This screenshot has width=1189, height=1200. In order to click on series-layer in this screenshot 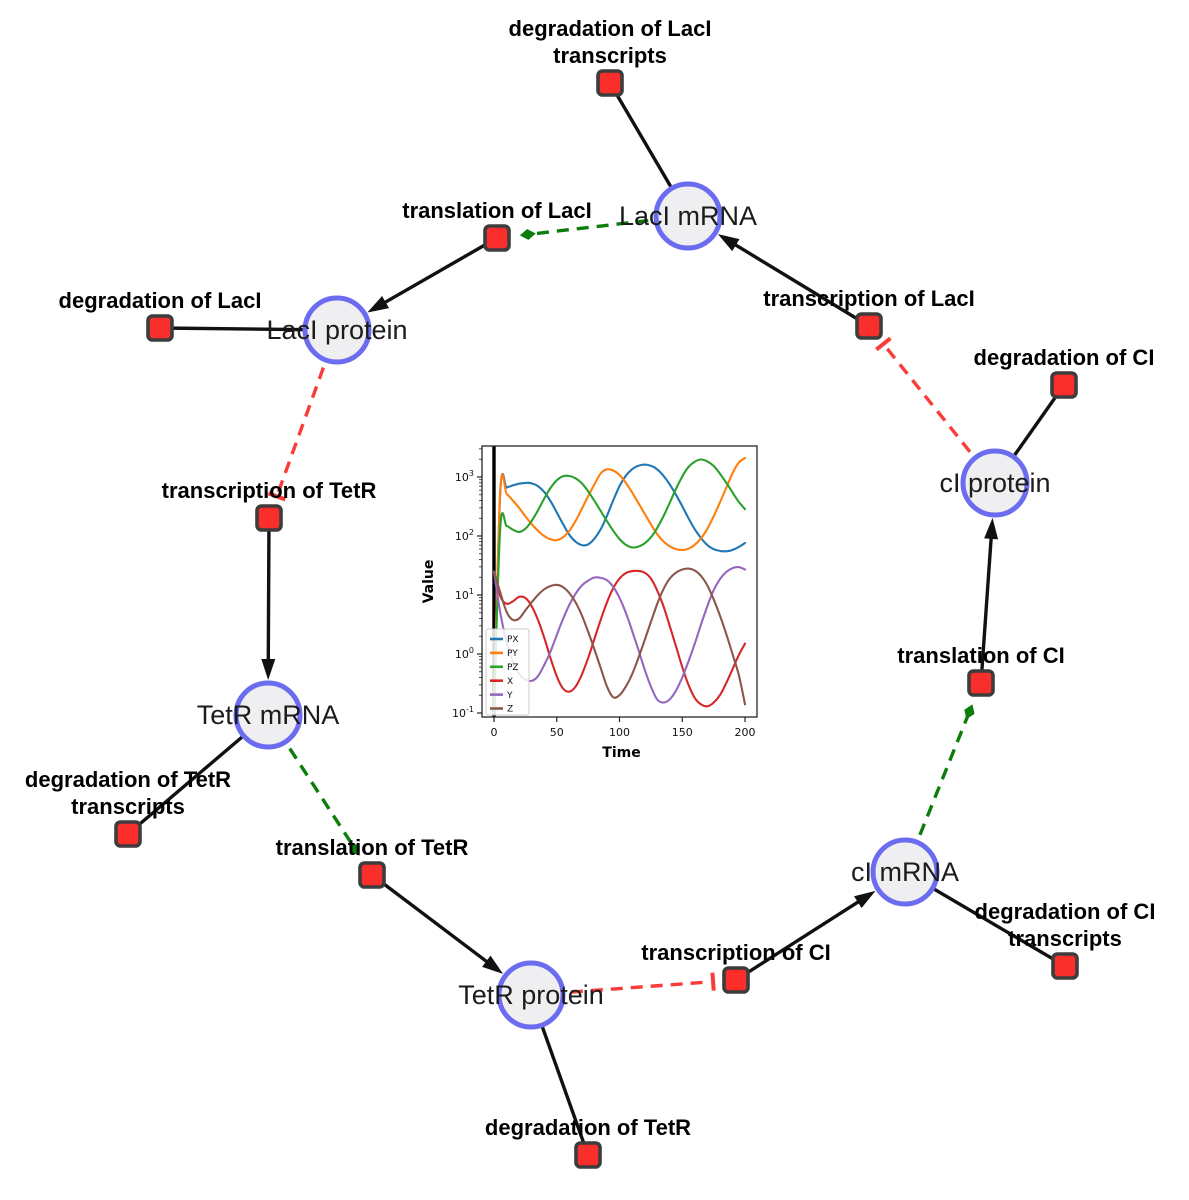, I will do `click(619, 585)`.